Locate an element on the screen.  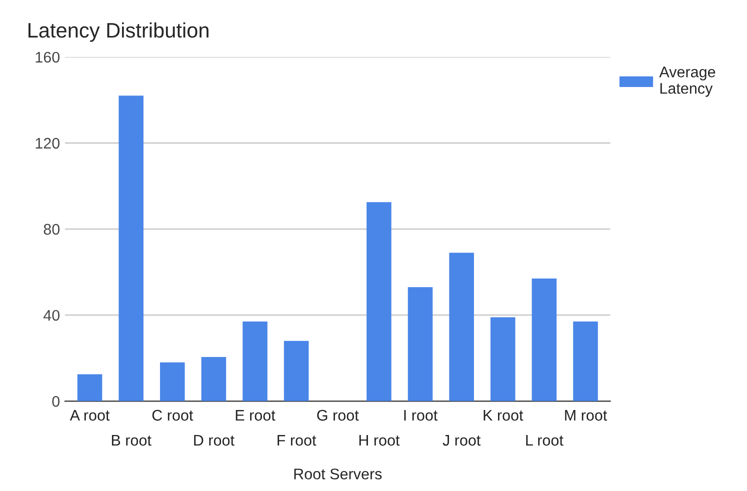
y-tick-label: 80 is located at coordinates (52, 229).